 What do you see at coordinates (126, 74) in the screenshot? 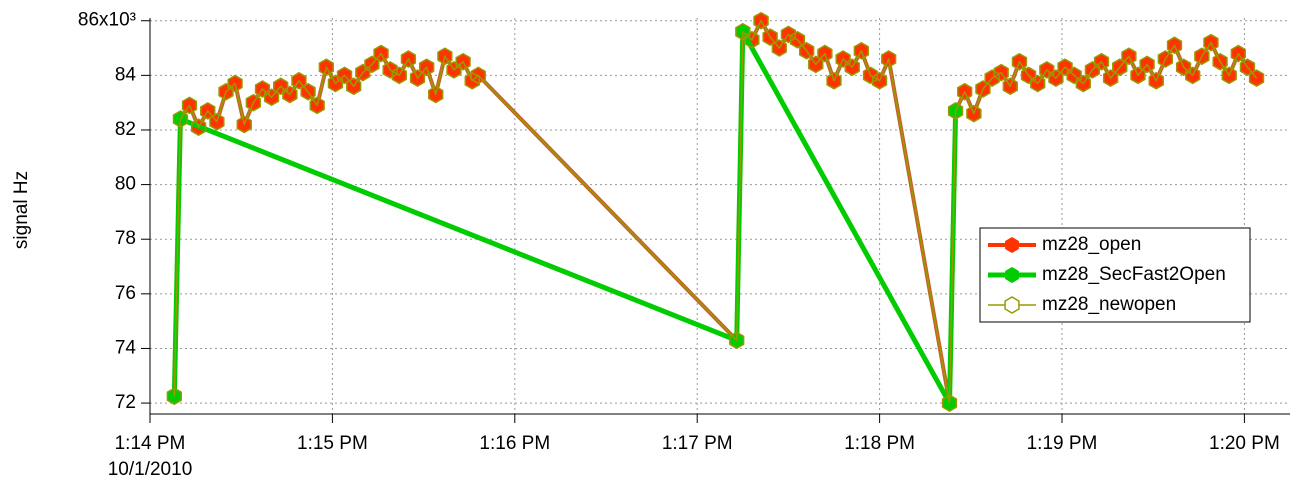
I see `y-tick-label: 84` at bounding box center [126, 74].